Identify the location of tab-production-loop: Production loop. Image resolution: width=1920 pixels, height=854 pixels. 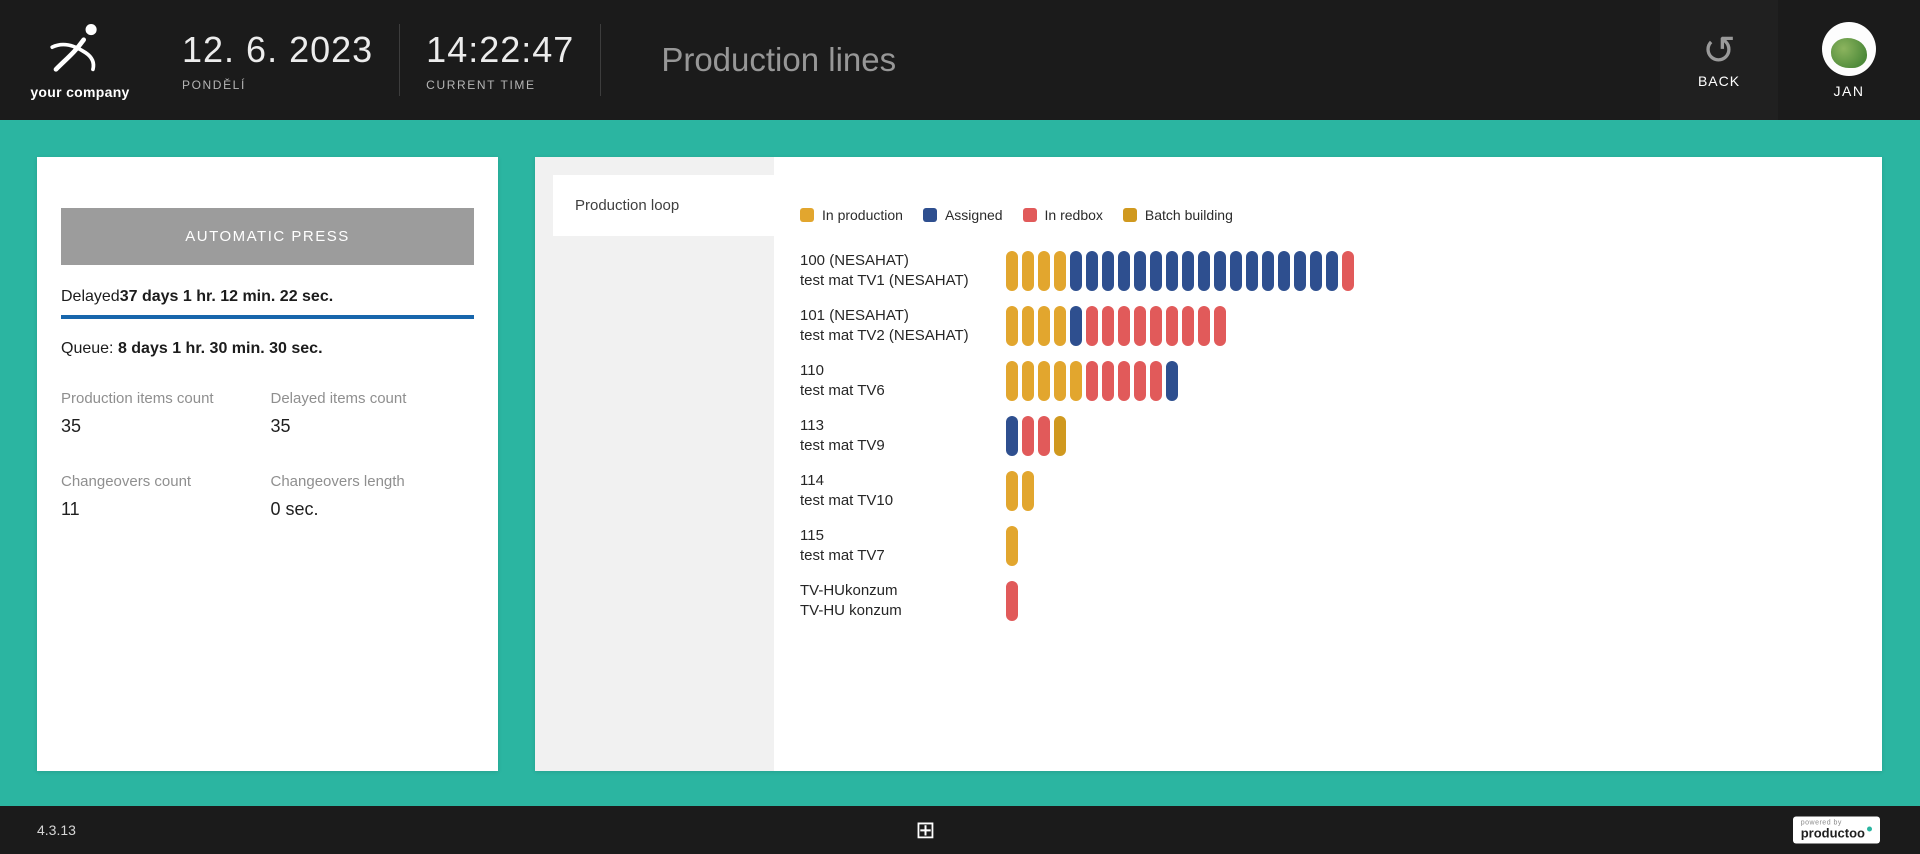
(663, 205).